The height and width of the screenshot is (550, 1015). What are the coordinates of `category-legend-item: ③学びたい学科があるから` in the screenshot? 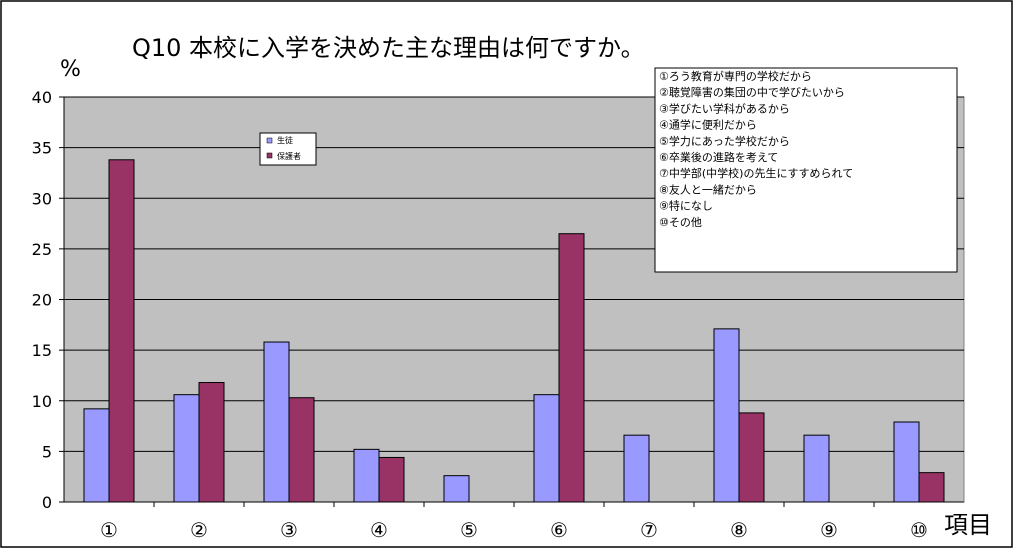 It's located at (724, 108).